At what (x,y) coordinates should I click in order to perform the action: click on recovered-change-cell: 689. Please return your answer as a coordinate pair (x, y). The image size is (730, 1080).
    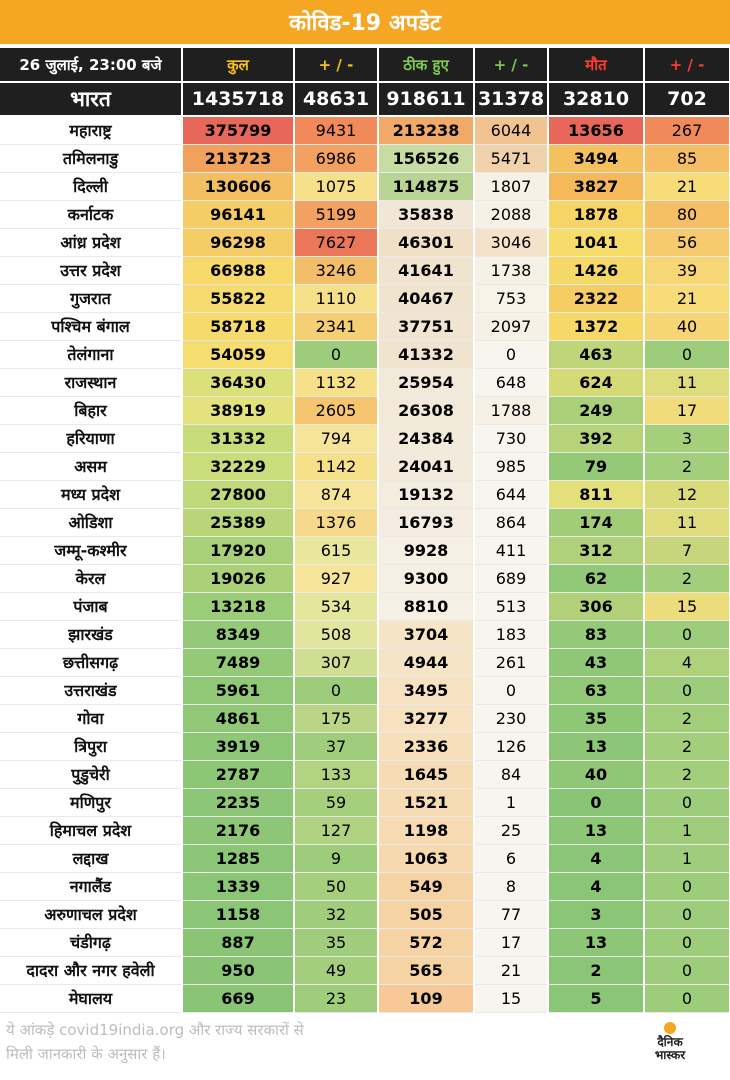
    Looking at the image, I should click on (511, 578).